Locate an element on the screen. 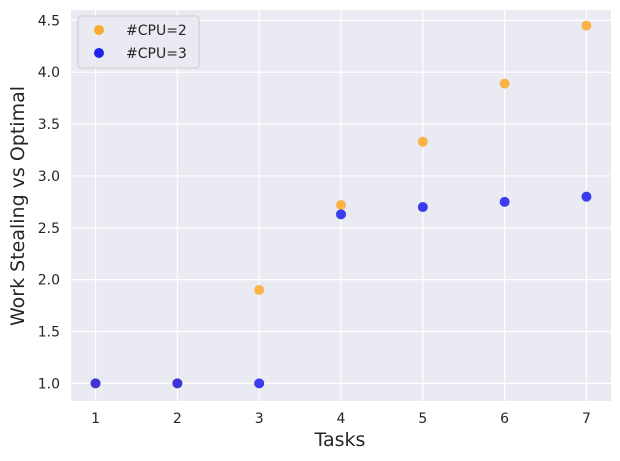 The image size is (620, 461). x-tick-label: 4 is located at coordinates (341, 419).